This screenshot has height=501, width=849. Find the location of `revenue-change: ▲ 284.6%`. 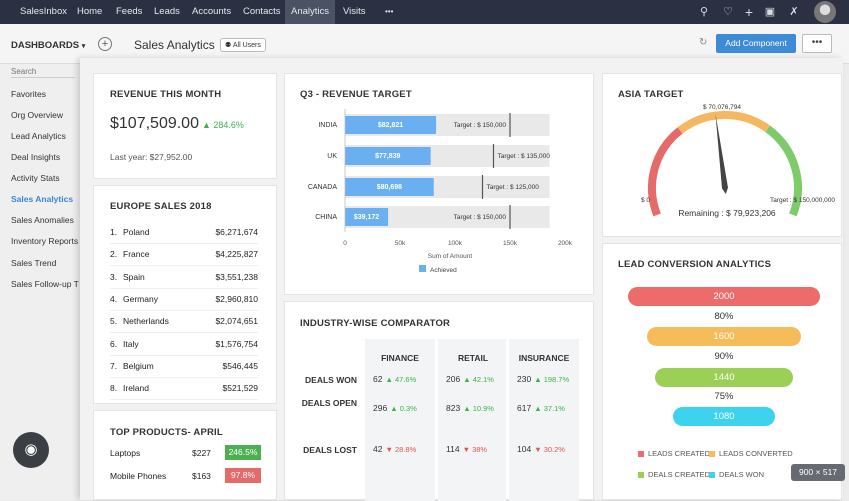

revenue-change: ▲ 284.6% is located at coordinates (223, 125).